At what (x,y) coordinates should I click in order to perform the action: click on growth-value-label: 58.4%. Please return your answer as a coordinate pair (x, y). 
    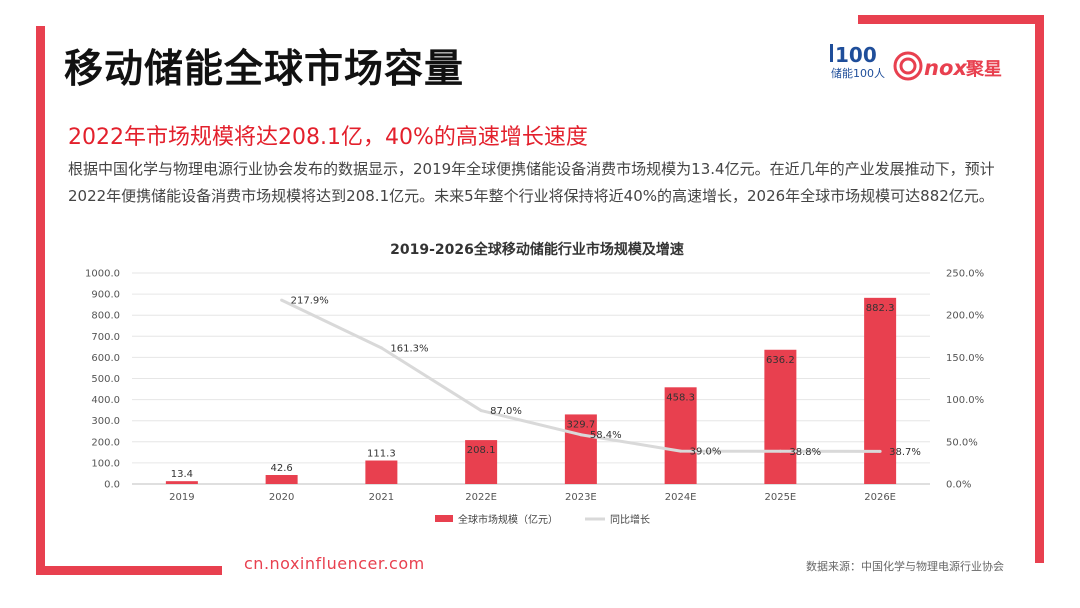
    Looking at the image, I should click on (606, 435).